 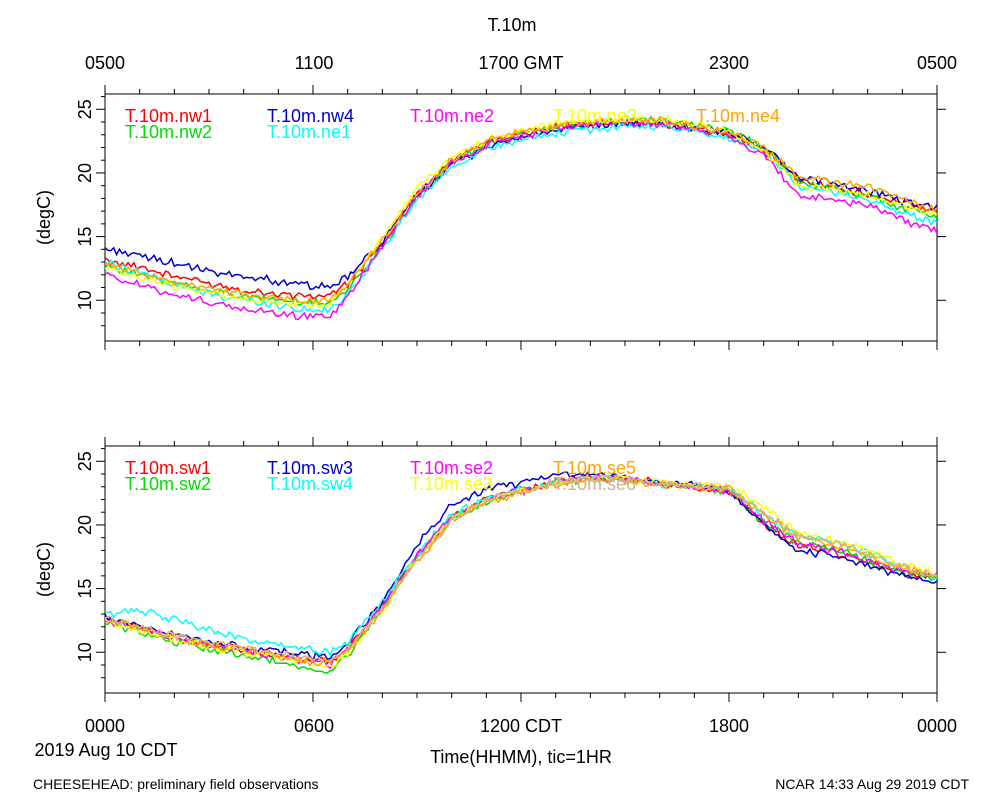 What do you see at coordinates (451, 468) in the screenshot?
I see `legend-entry: T.10m.se2` at bounding box center [451, 468].